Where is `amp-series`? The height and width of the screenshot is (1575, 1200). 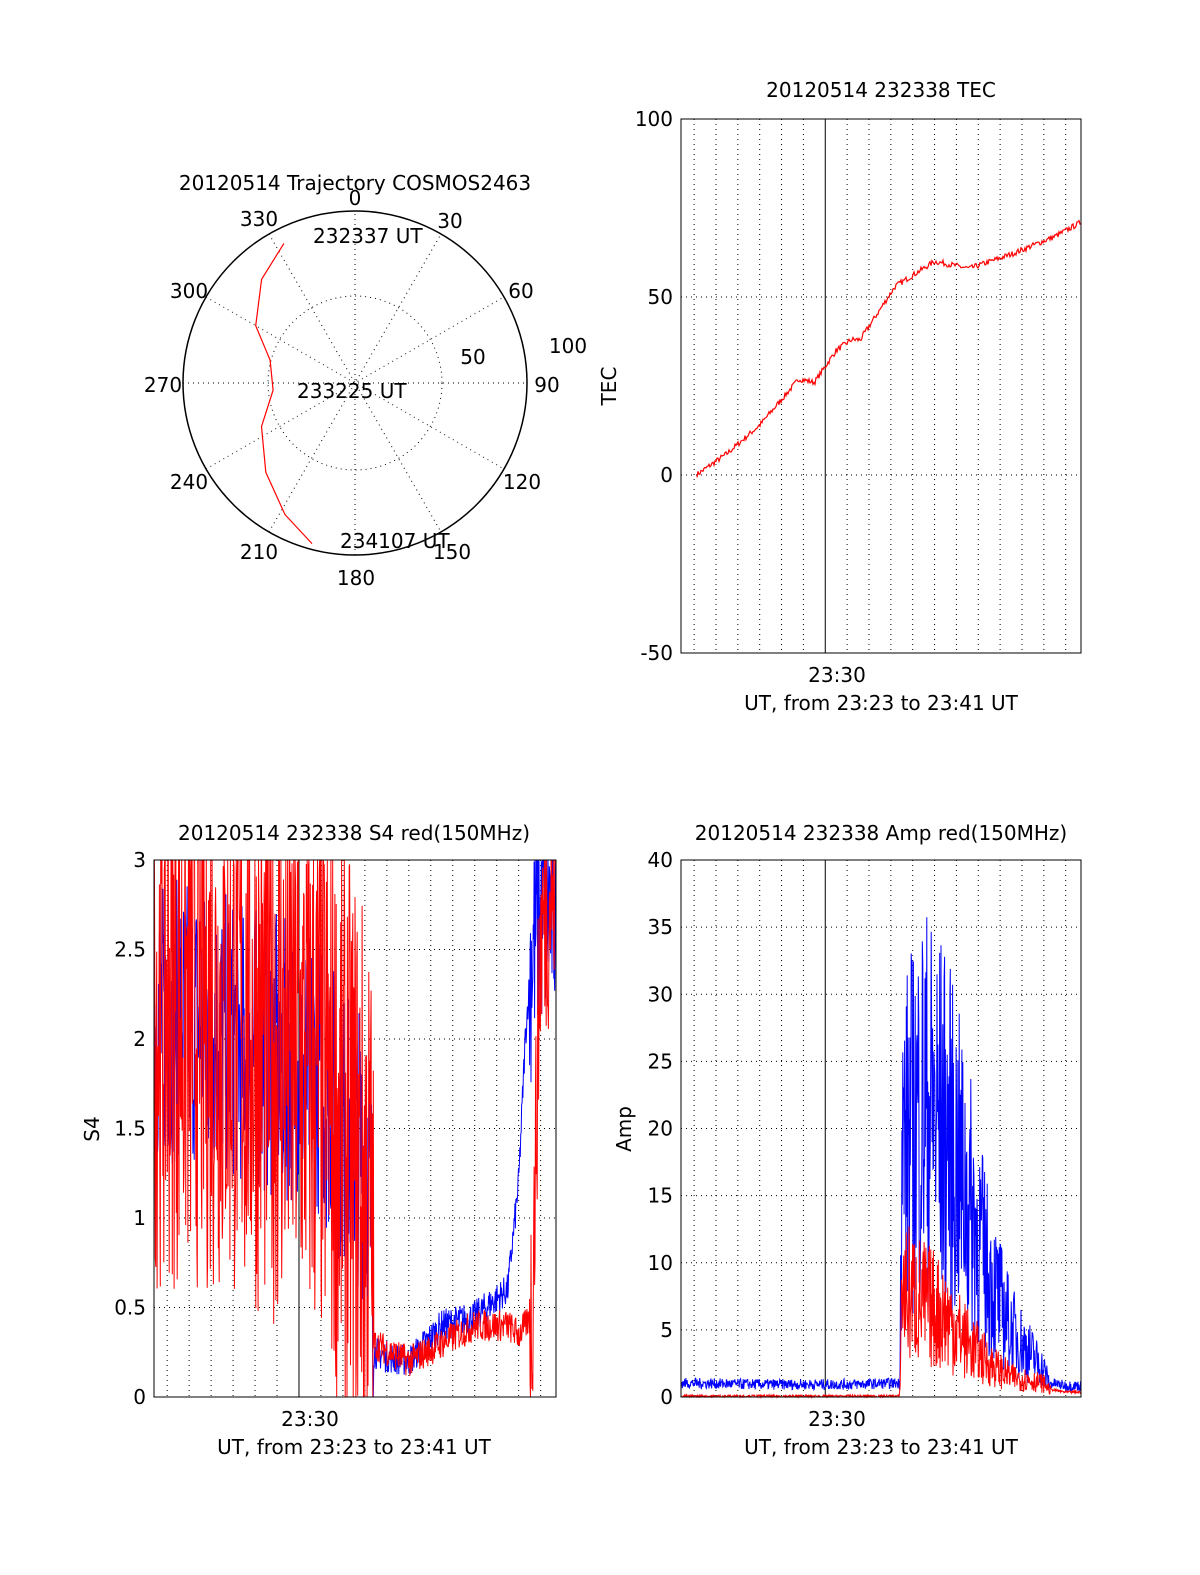 amp-series is located at coordinates (881, 1158).